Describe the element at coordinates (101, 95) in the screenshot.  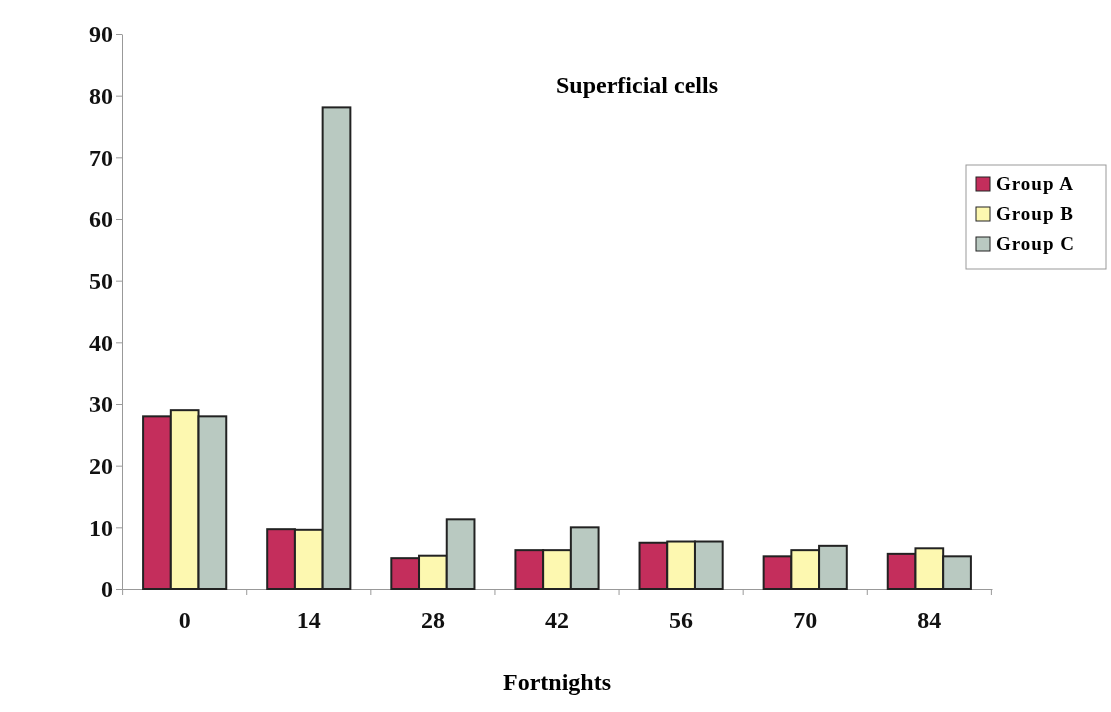
I see `y-tick-label: 80` at that location.